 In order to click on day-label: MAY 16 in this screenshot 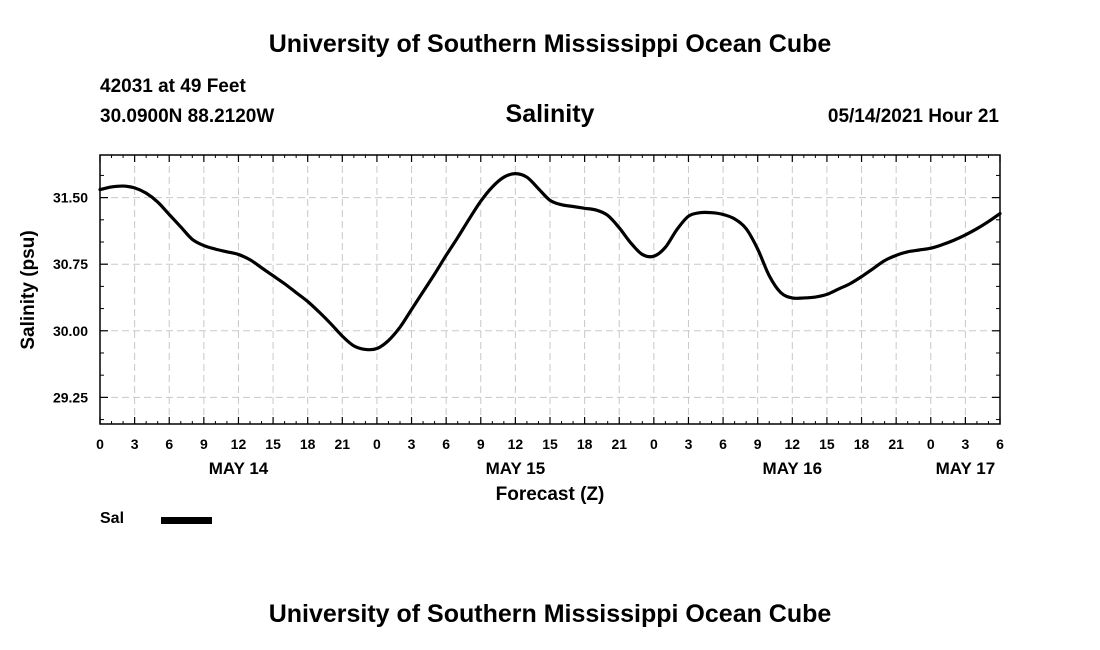, I will do `click(793, 468)`.